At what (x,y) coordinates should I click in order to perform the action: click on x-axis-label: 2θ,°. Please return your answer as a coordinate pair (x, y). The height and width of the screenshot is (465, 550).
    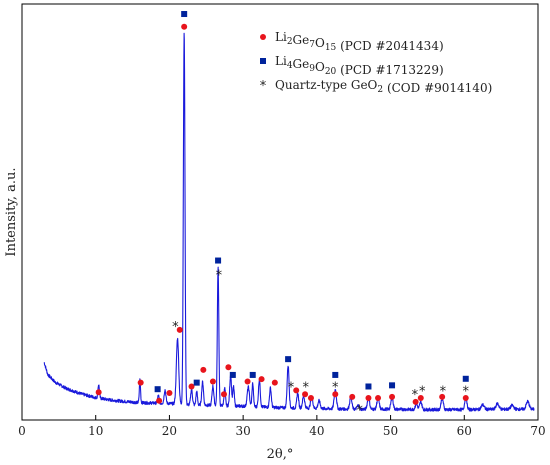
    Looking at the image, I should click on (280, 454).